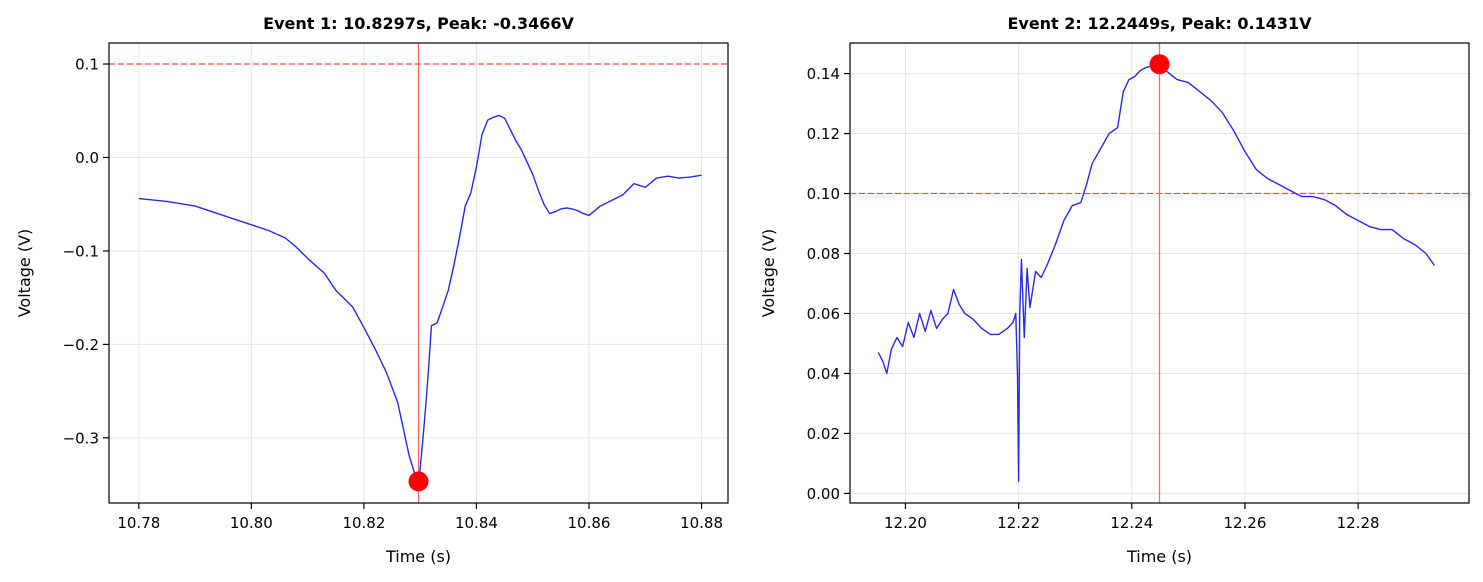 The height and width of the screenshot is (582, 1483). Describe the element at coordinates (823, 254) in the screenshot. I see `event-2-y-tick-label: 0.08` at that location.